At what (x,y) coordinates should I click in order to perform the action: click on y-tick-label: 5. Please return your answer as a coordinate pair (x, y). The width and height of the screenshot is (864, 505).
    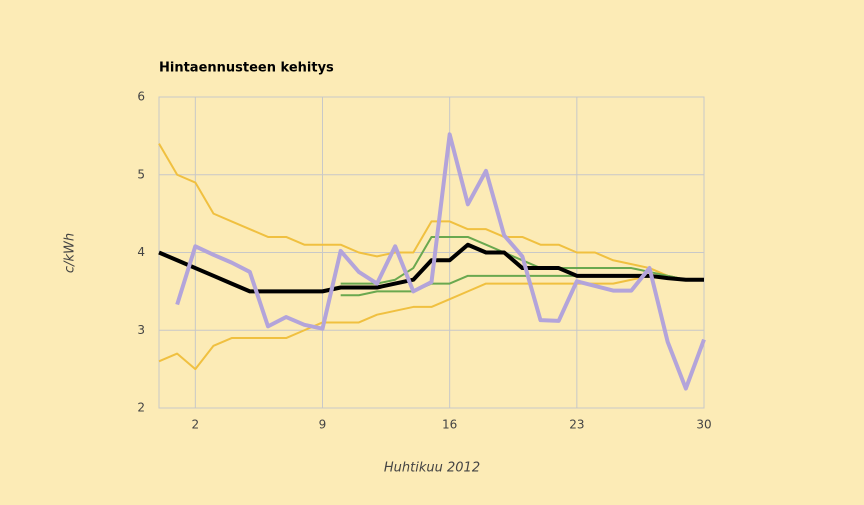
    Looking at the image, I should click on (141, 174).